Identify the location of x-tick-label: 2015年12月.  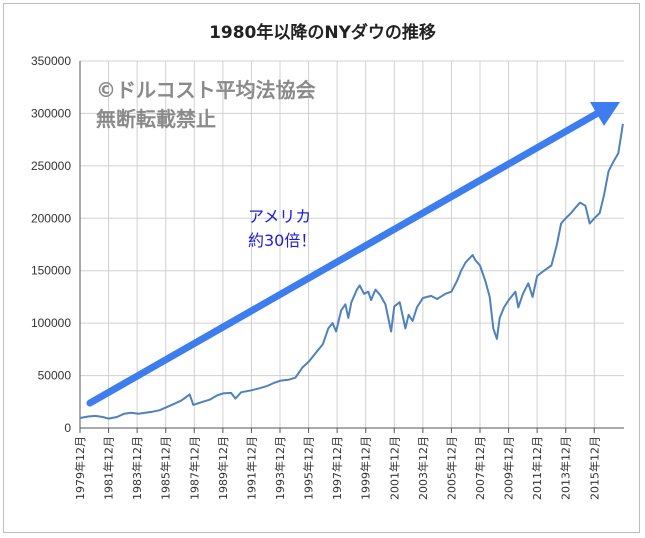
(594, 468).